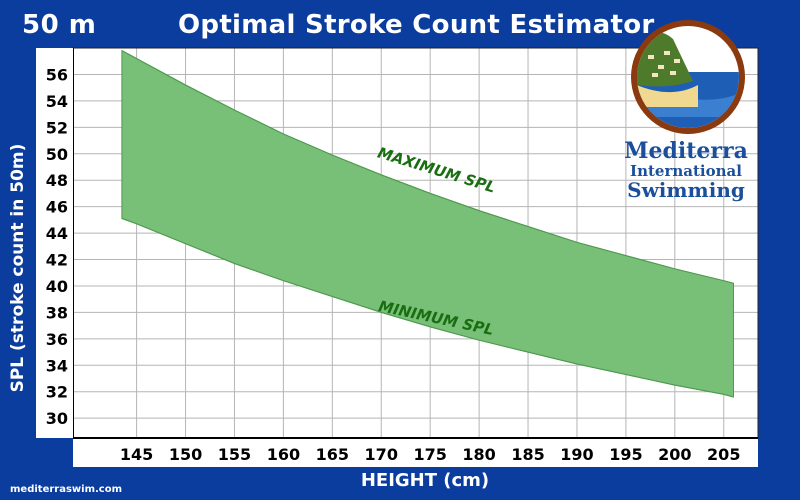 This screenshot has height=500, width=800. I want to click on x-tick-label: 155, so click(234, 454).